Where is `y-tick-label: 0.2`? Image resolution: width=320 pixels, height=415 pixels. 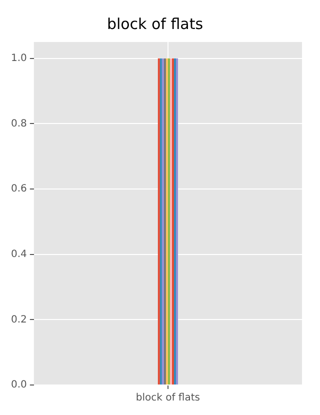
y-tick-label: 0.2 is located at coordinates (18, 320).